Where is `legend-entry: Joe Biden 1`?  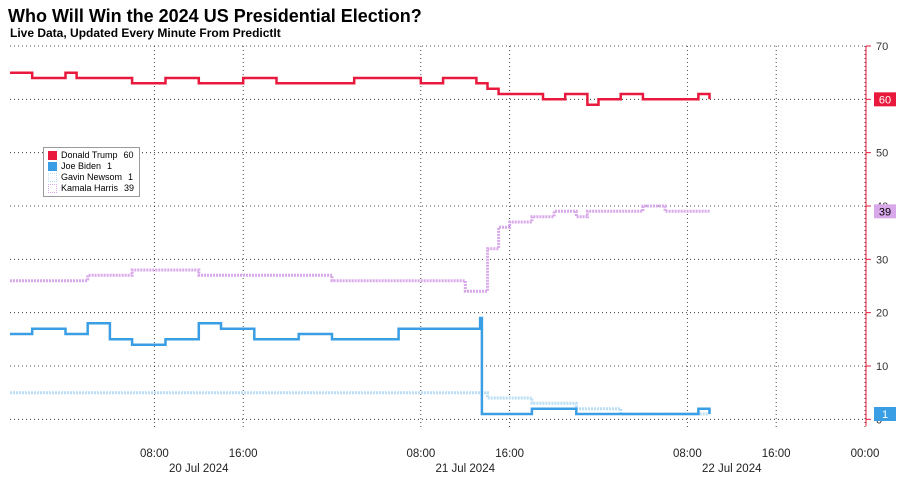 legend-entry: Joe Biden 1 is located at coordinates (91, 166).